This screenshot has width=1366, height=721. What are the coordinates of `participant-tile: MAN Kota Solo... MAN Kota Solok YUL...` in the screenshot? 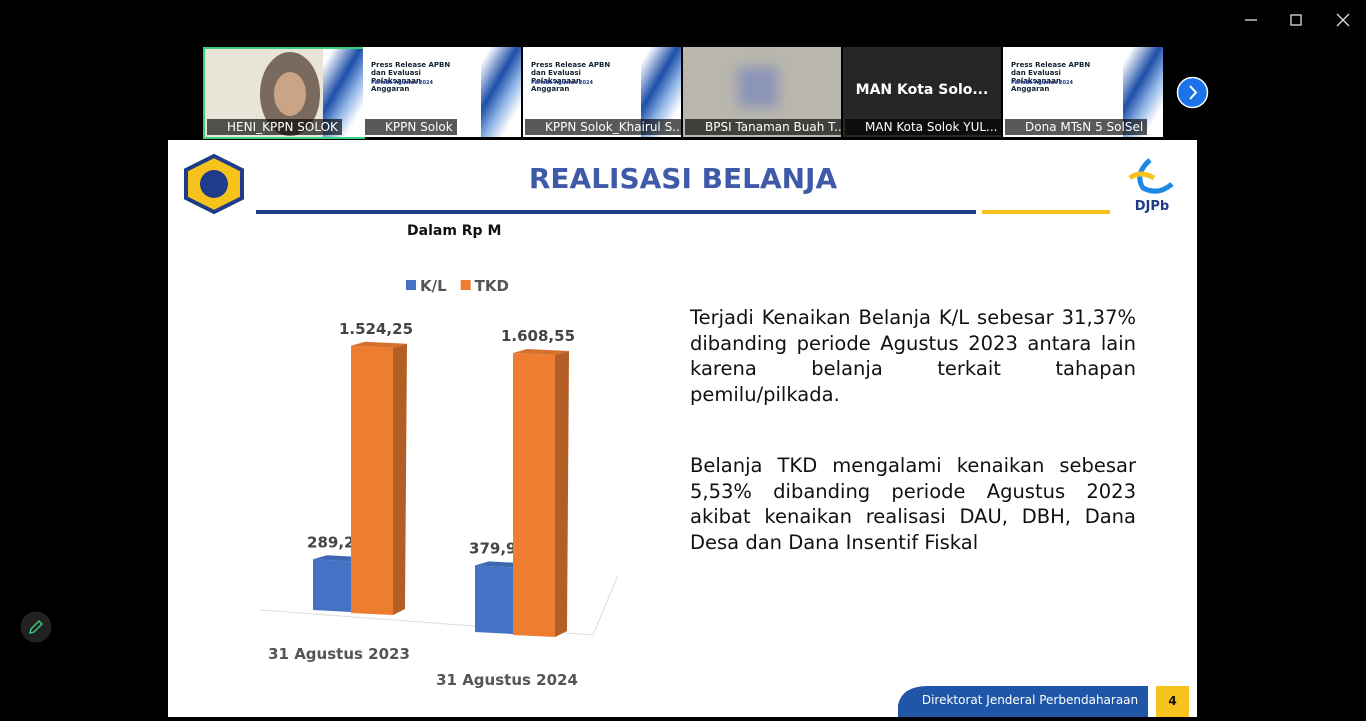 It's located at (922, 92).